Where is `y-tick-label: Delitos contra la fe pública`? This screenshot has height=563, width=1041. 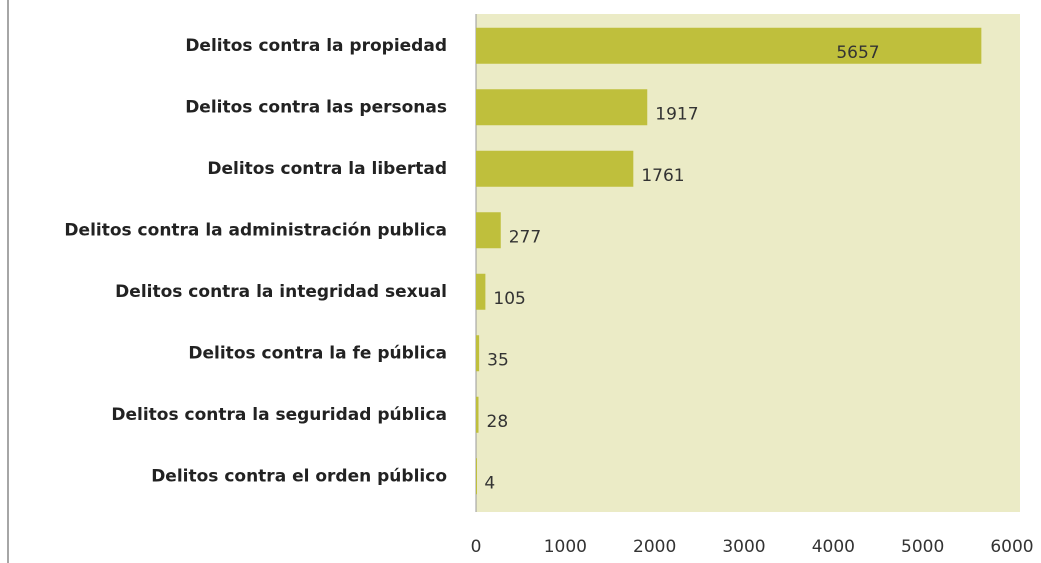 y-tick-label: Delitos contra la fe pública is located at coordinates (317, 353).